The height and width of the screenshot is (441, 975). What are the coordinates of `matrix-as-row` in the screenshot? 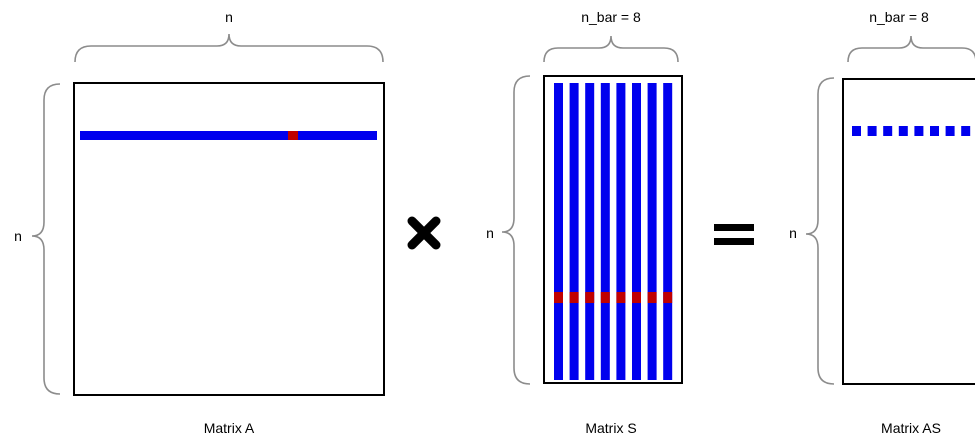 It's located at (911, 131).